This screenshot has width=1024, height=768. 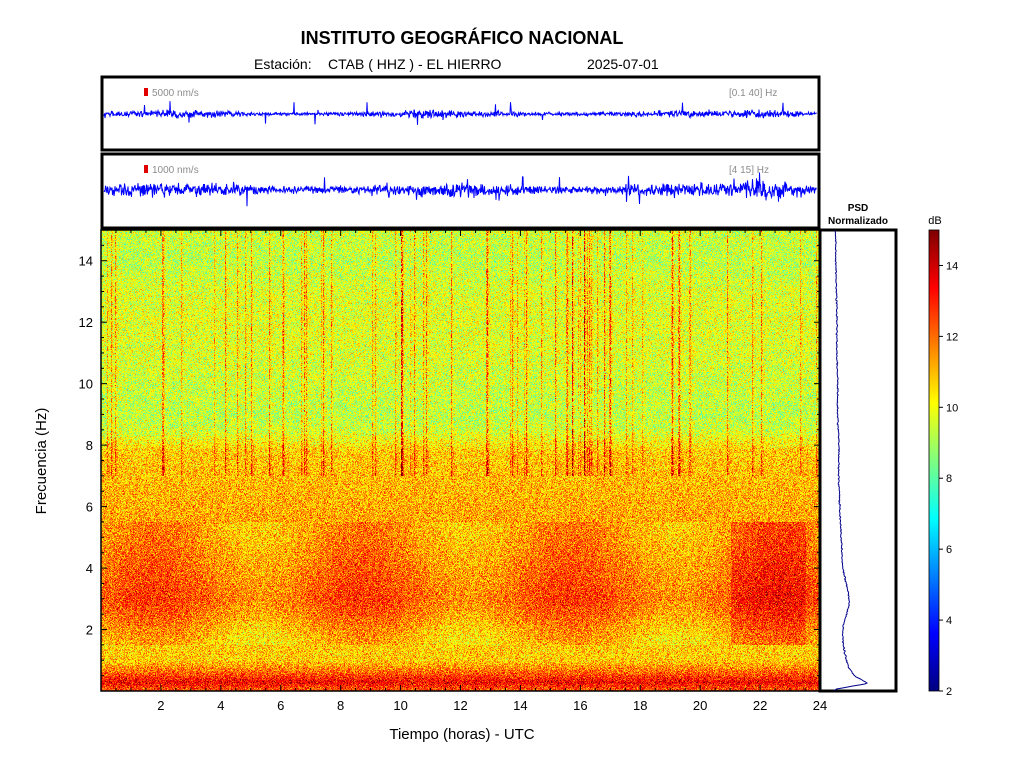 What do you see at coordinates (580, 705) in the screenshot?
I see `x-tick-label: 16` at bounding box center [580, 705].